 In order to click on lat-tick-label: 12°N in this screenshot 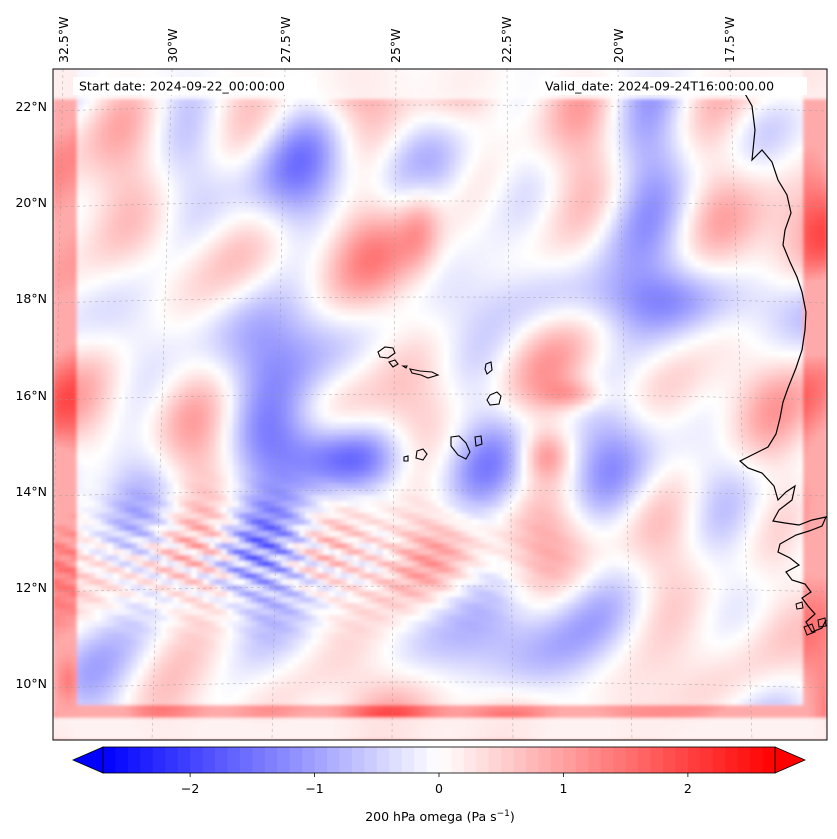, I will do `click(31, 587)`.